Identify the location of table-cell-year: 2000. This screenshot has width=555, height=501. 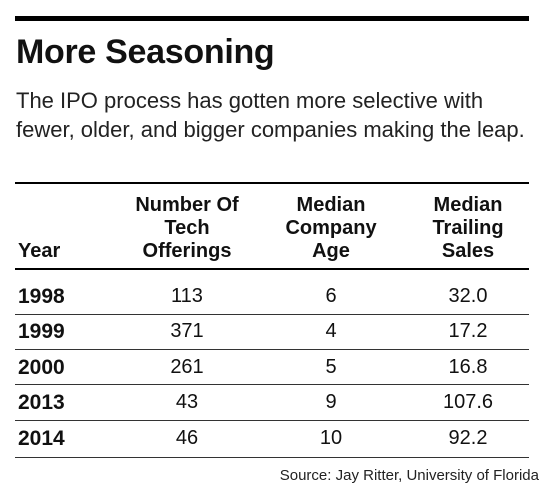
(41, 367).